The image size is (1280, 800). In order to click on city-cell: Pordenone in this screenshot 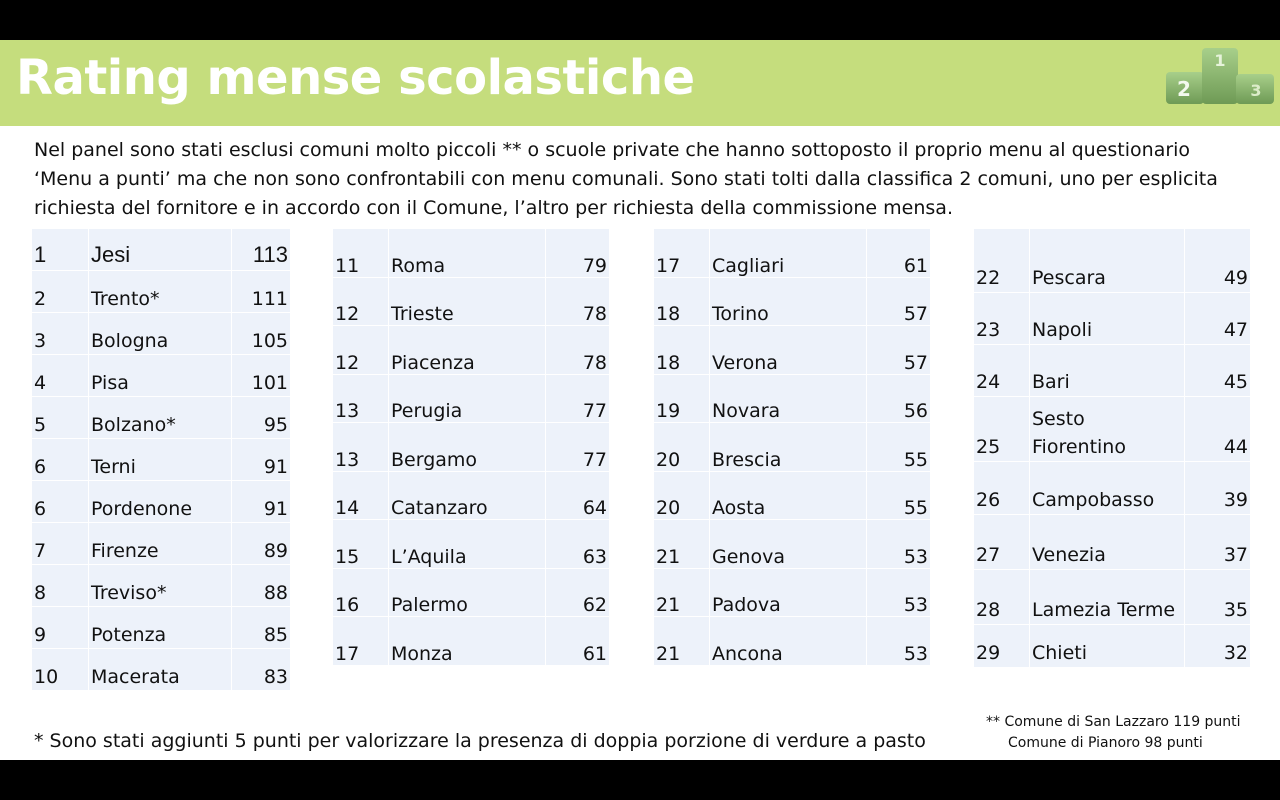, I will do `click(160, 501)`.